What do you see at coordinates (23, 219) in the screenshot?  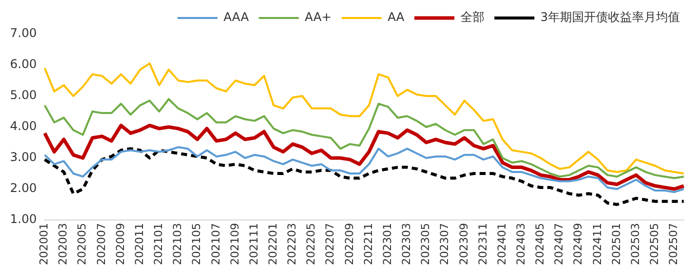 I see `y-tick-label: 1.00` at bounding box center [23, 219].